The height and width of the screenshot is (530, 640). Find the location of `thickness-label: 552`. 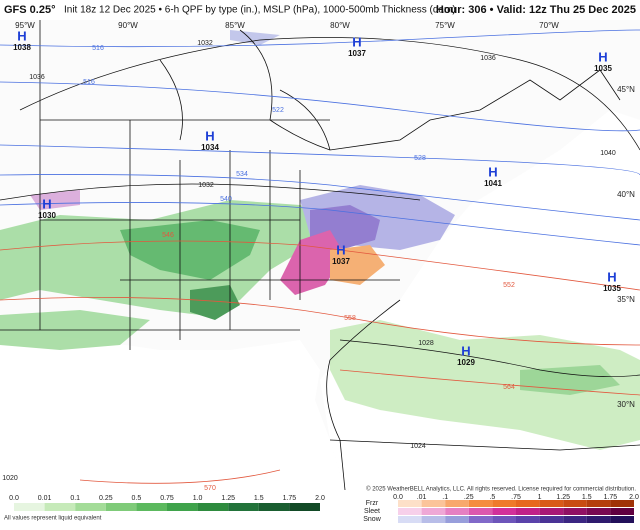

thickness-label: 552 is located at coordinates (509, 285).